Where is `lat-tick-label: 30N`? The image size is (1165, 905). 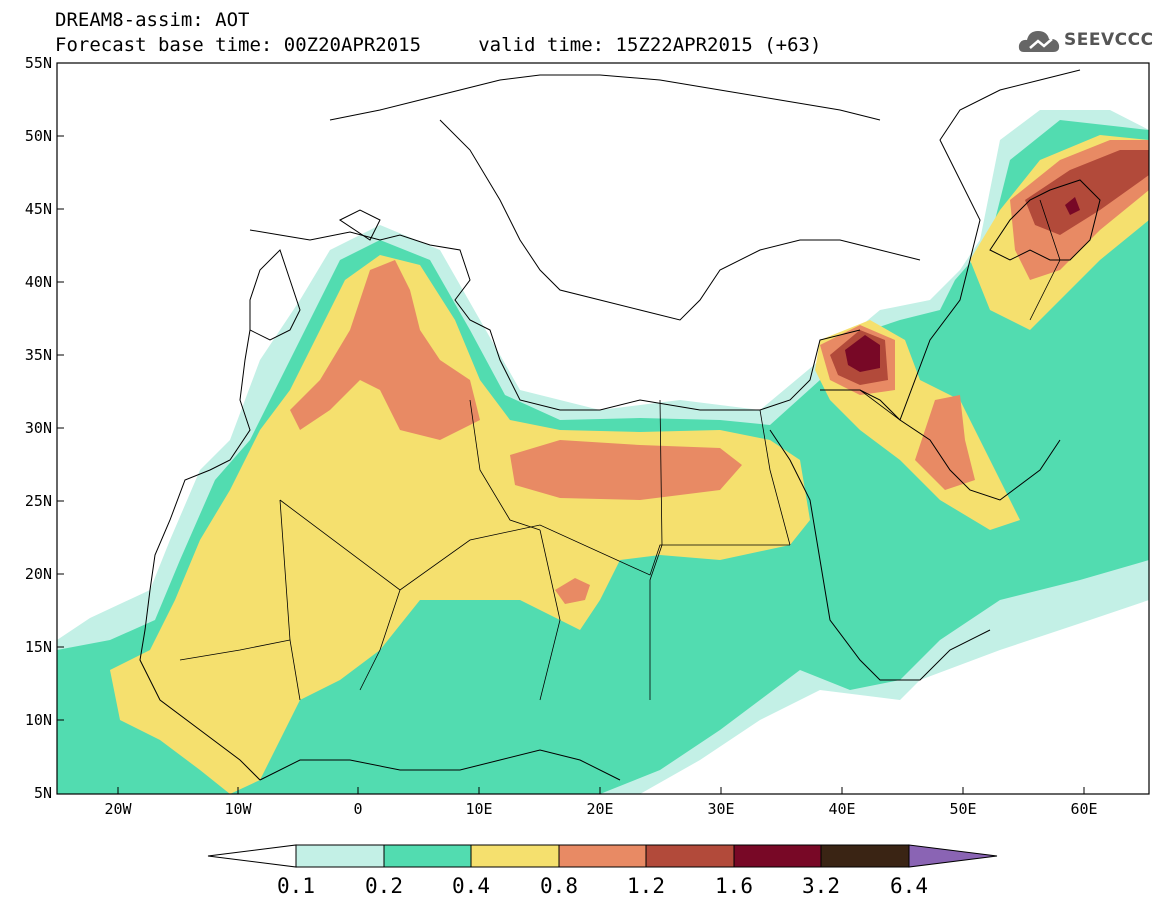 lat-tick-label: 30N is located at coordinates (38, 428).